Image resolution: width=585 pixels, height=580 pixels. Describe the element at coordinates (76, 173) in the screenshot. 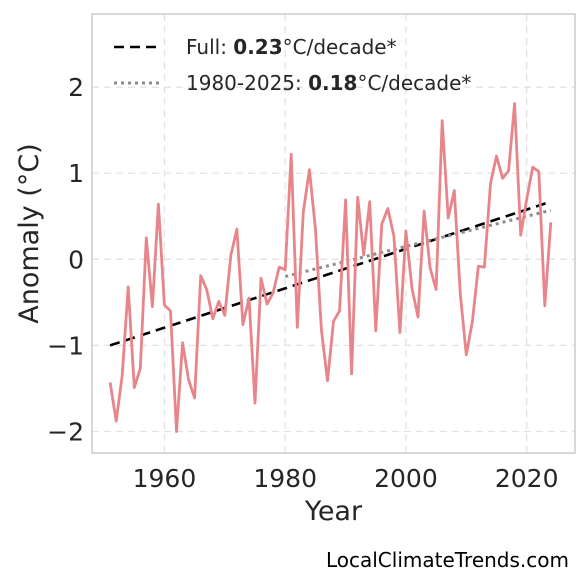

I see `y-tick-label: 1` at that location.